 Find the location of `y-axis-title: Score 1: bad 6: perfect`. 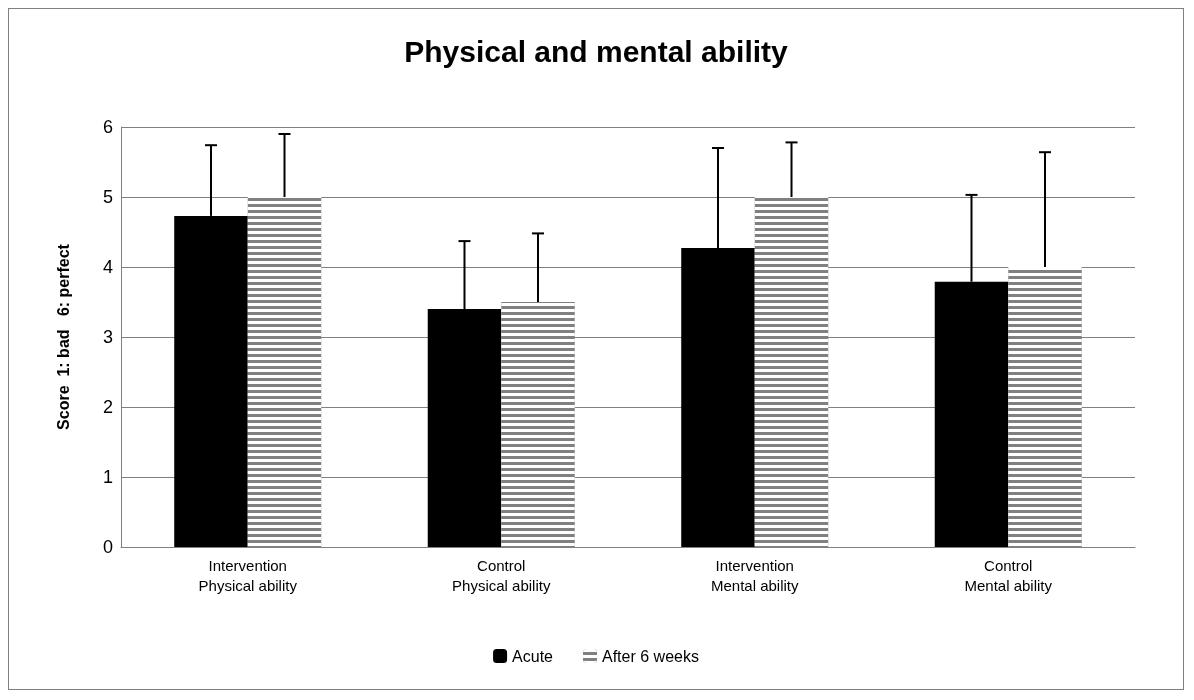

y-axis-title: Score 1: bad 6: perfect is located at coordinates (63, 336).